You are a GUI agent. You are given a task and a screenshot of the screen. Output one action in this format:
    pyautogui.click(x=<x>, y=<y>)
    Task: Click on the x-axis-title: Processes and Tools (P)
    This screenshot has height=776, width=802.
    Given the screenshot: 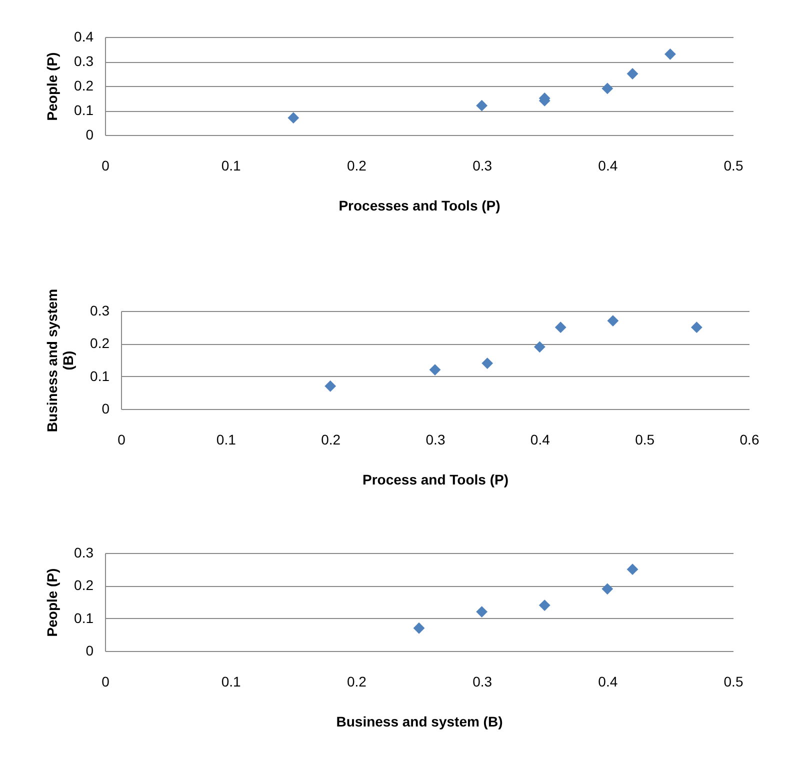 What is the action you would take?
    pyautogui.click(x=419, y=206)
    